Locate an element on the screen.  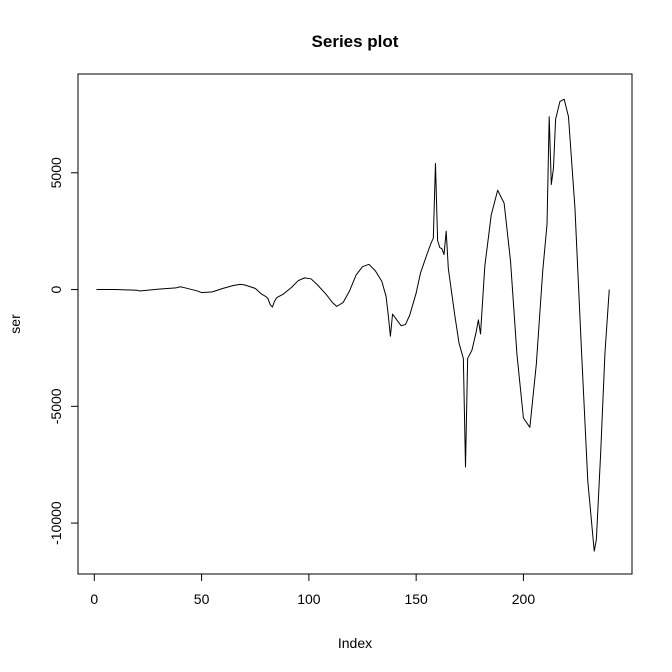
y-tick-label: -10000 is located at coordinates (56, 523).